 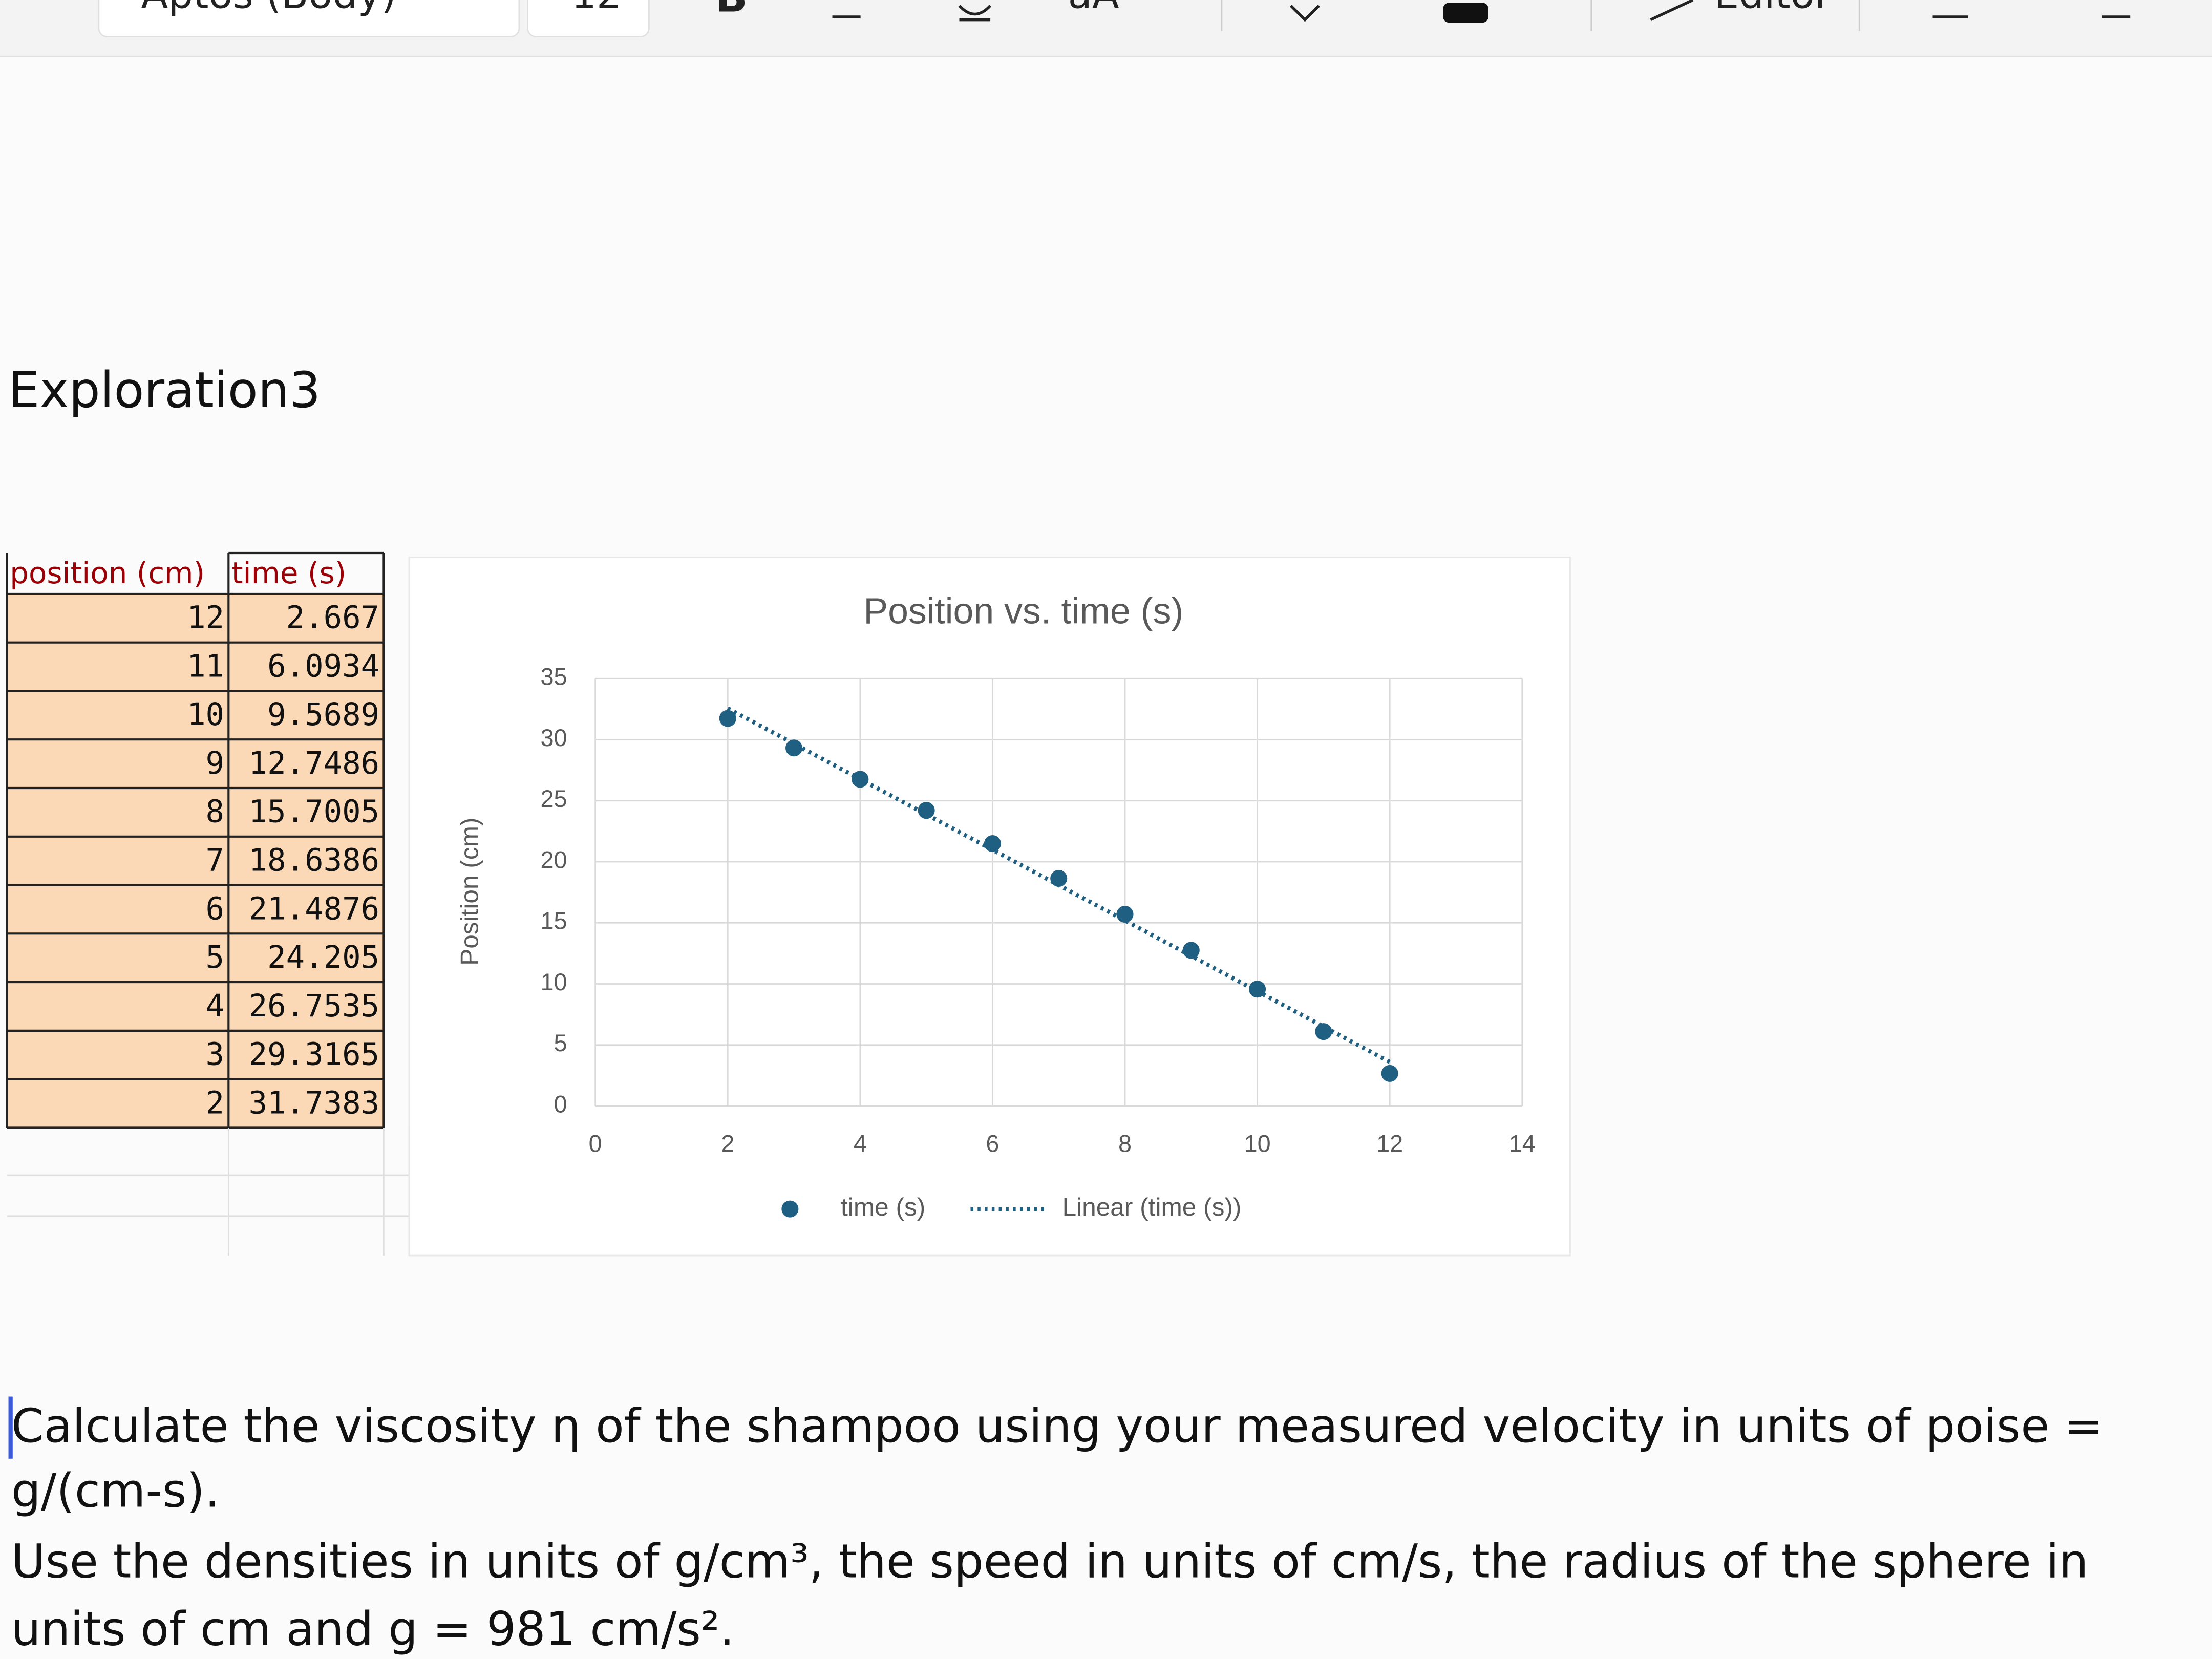 What do you see at coordinates (323, 715) in the screenshot?
I see `table-cell: 9.5689` at bounding box center [323, 715].